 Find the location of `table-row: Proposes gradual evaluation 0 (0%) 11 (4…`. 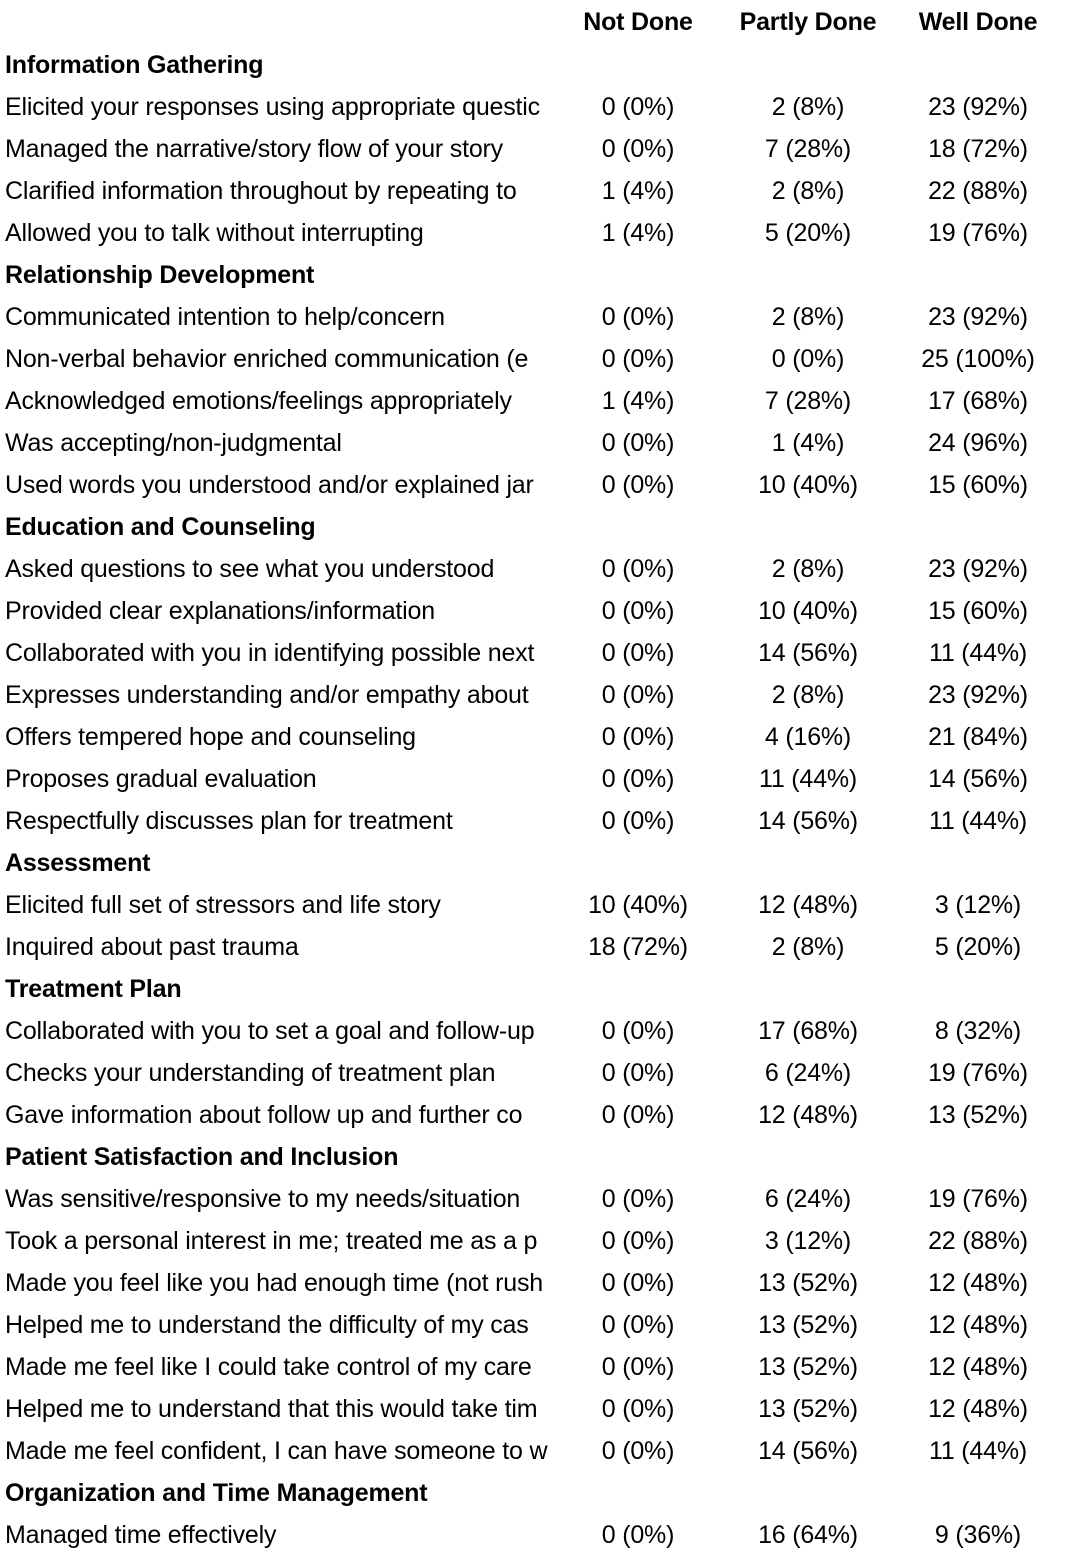

table-row: Proposes gradual evaluation 0 (0%) 11 (4… is located at coordinates (539, 779).